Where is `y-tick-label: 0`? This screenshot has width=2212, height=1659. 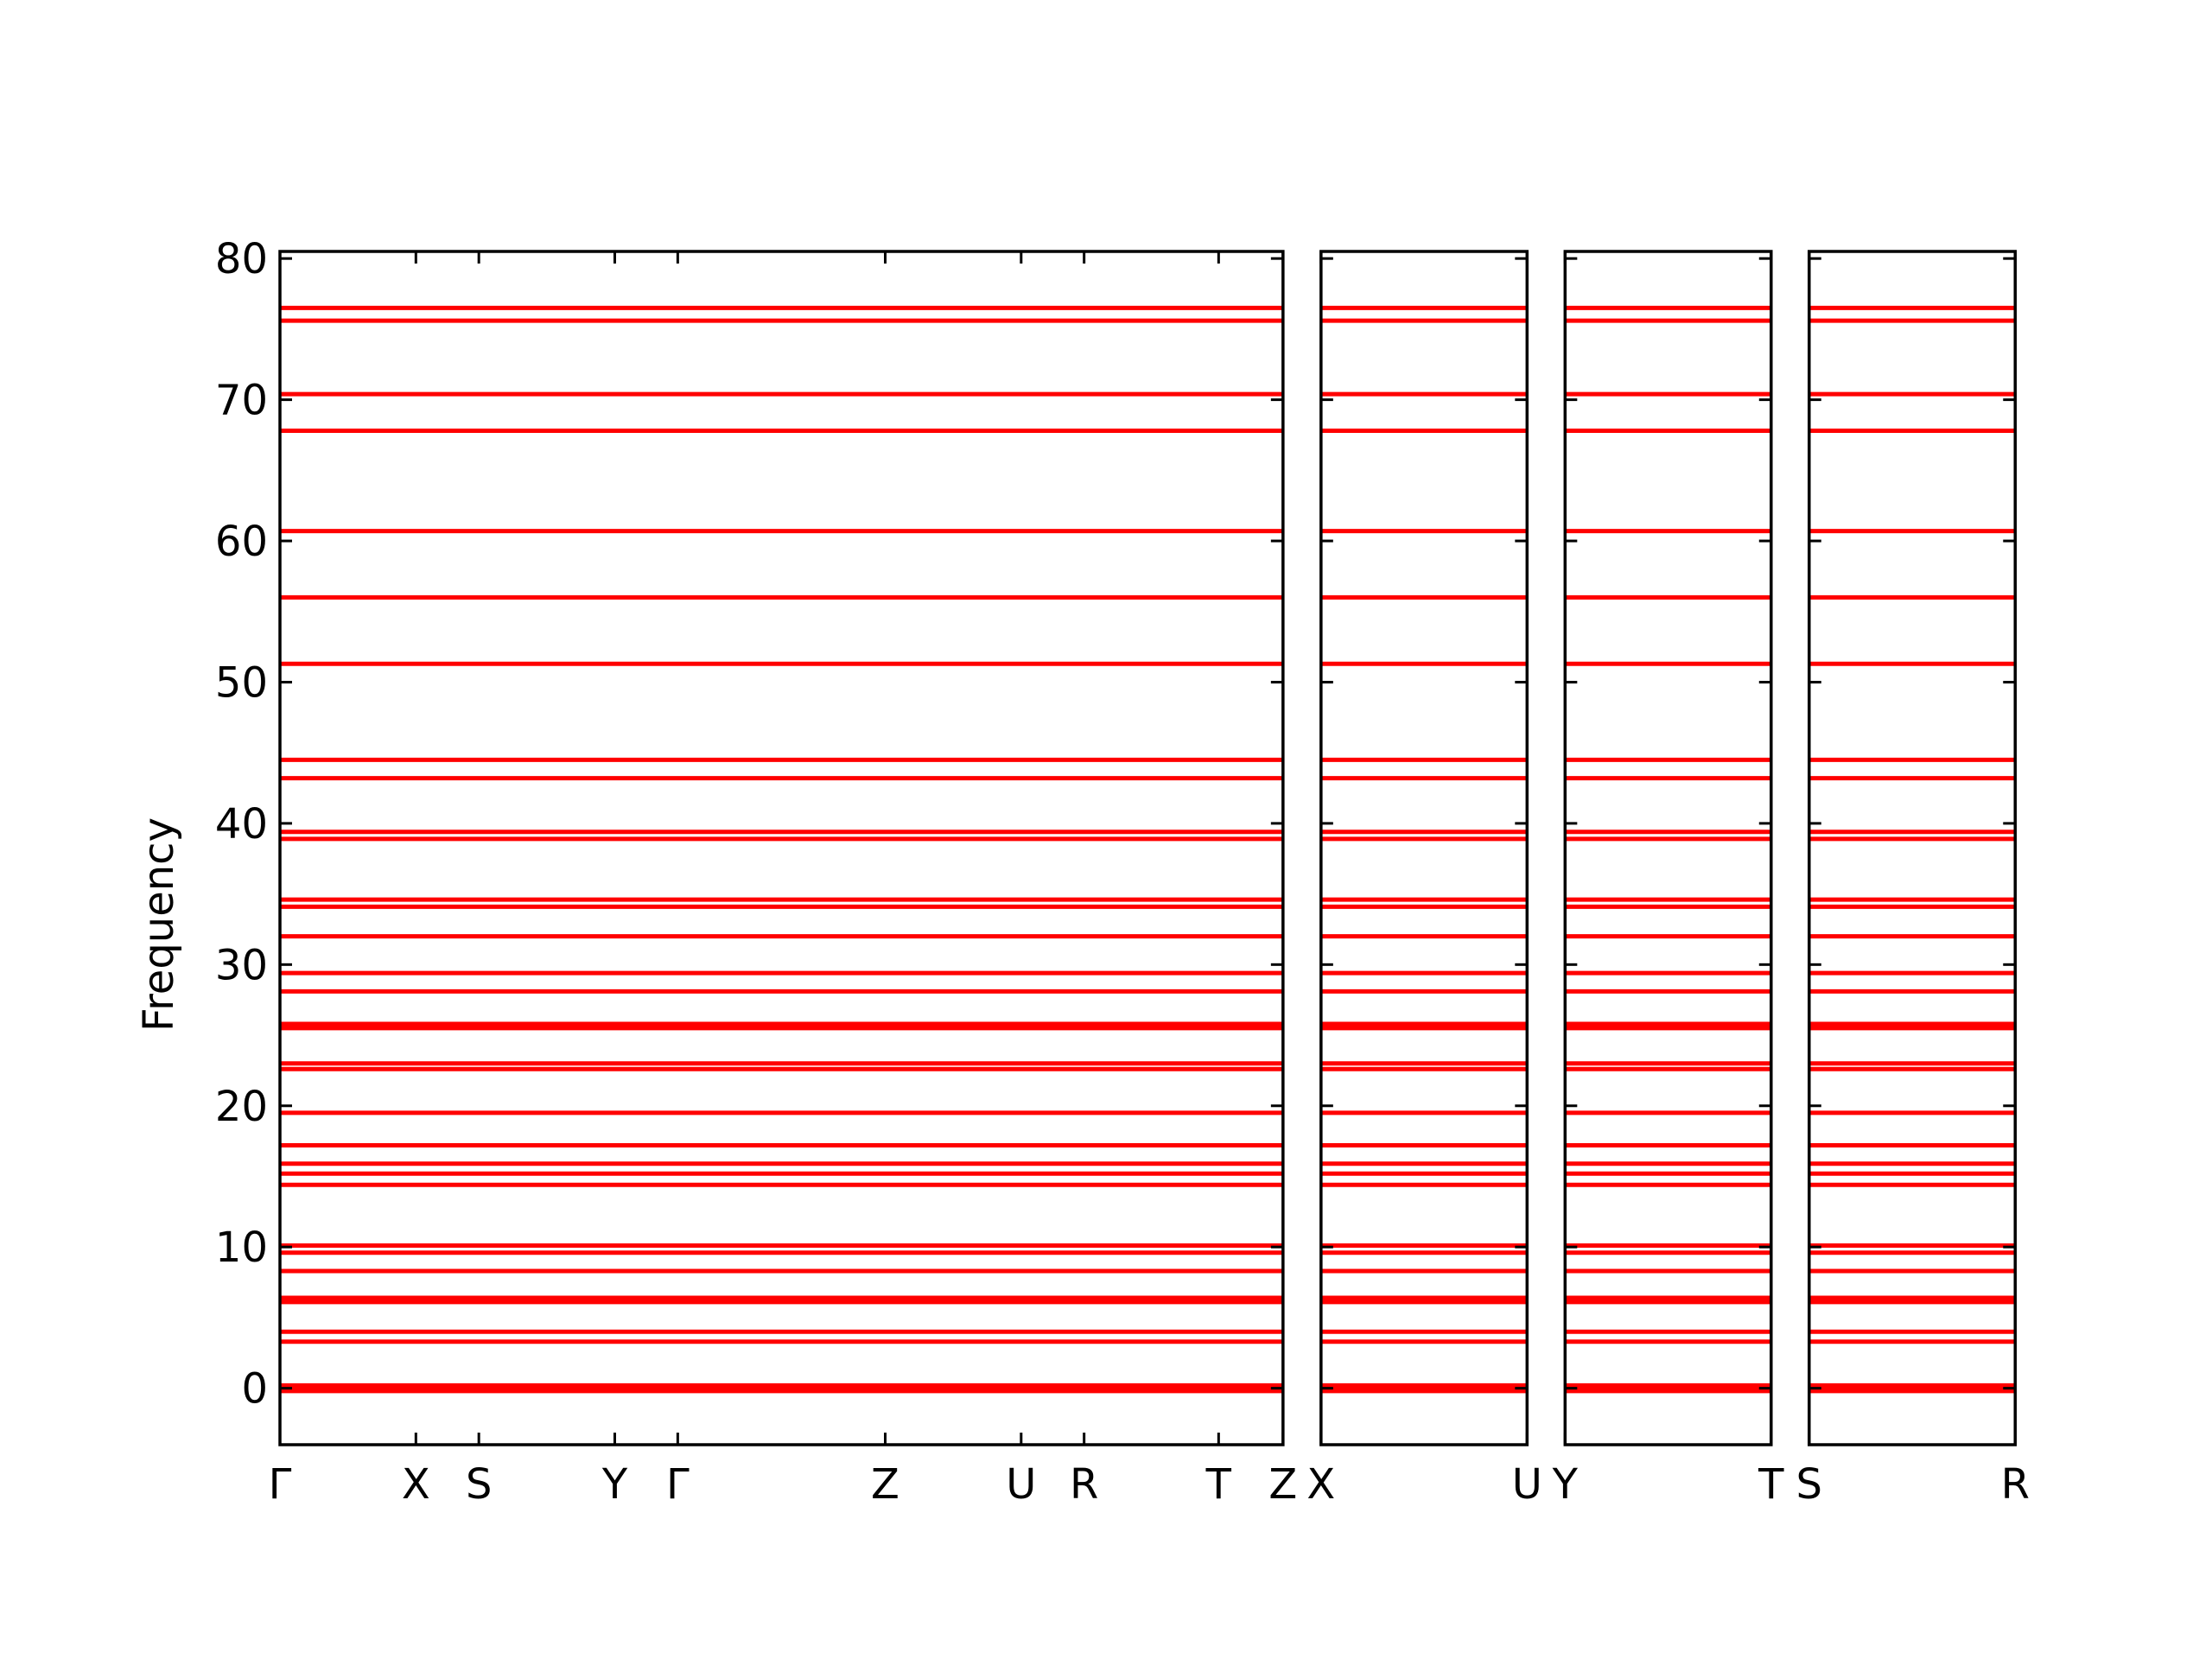
y-tick-label: 0 is located at coordinates (254, 1389).